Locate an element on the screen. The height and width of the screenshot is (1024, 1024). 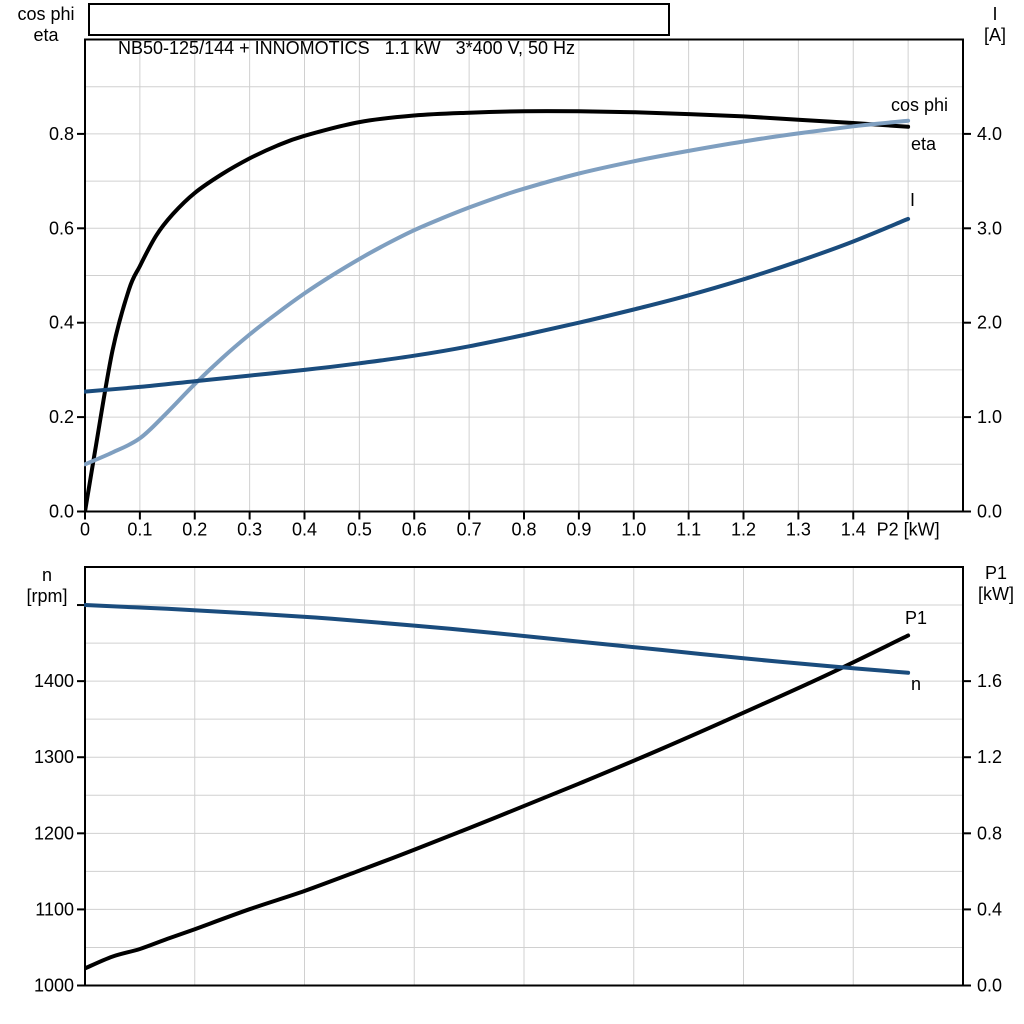
bottom-left-axis-title: n [rpm] is located at coordinates (47, 586).